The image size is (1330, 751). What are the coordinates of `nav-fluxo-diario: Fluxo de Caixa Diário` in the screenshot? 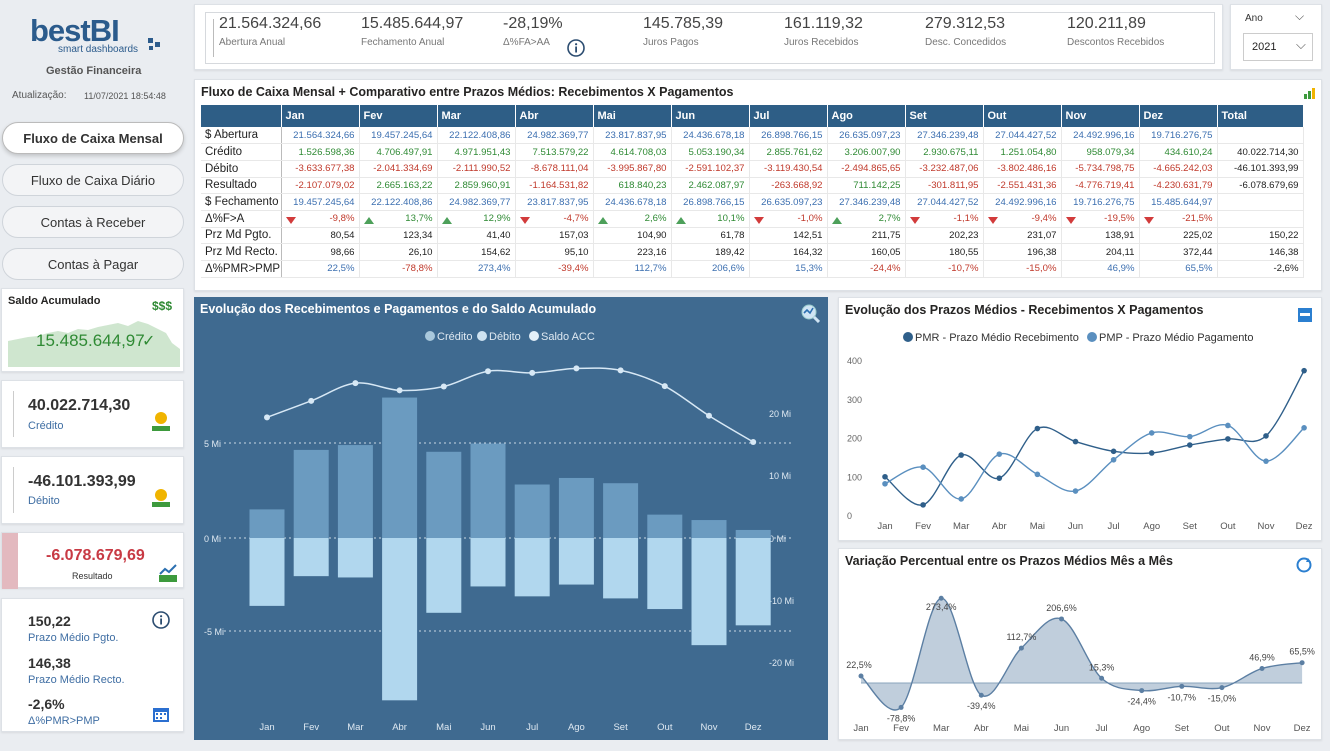 It's located at (93, 180).